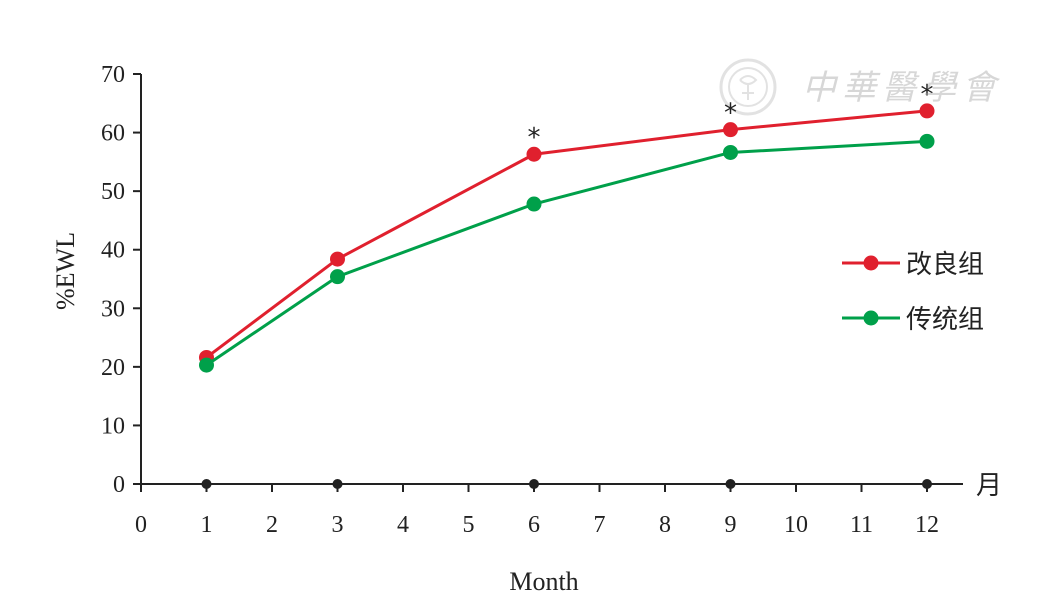  What do you see at coordinates (861, 525) in the screenshot?
I see `x-tick-label: 11` at bounding box center [861, 525].